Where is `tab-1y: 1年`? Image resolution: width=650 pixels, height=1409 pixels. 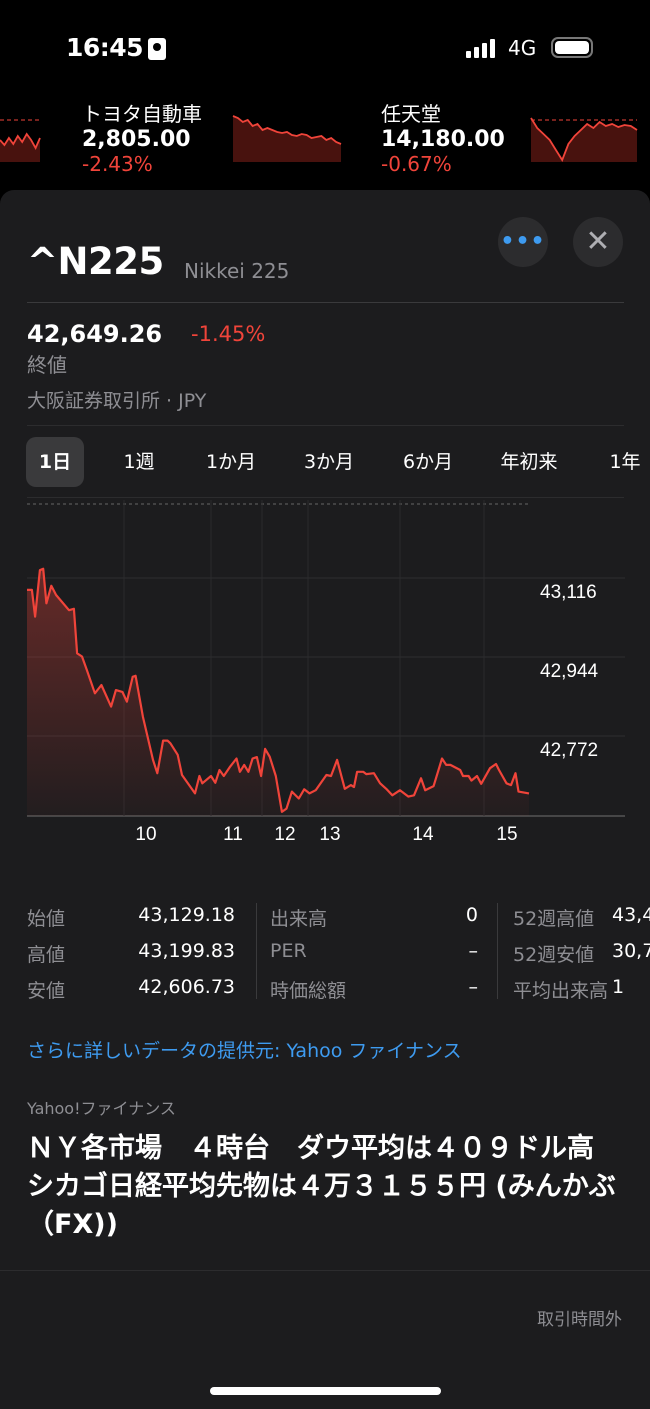
tab-1y: 1年 is located at coordinates (625, 462).